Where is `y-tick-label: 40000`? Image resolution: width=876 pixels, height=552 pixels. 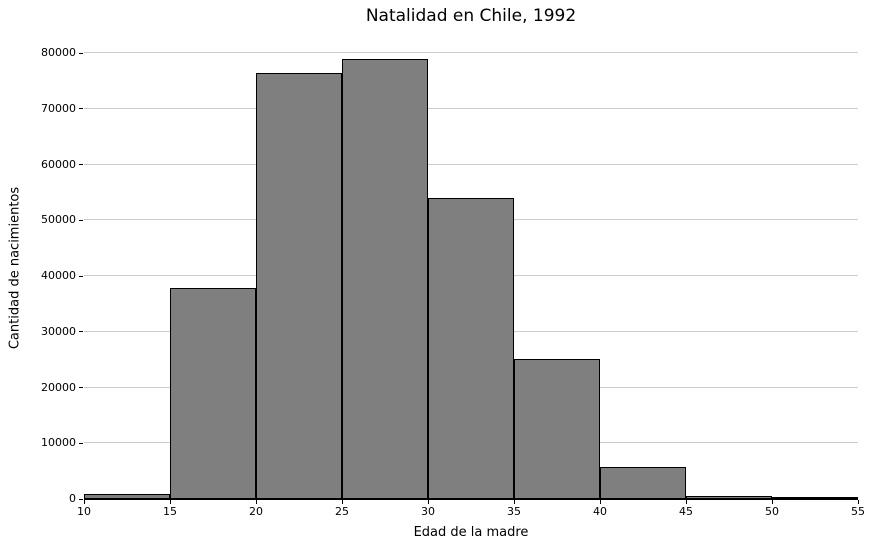 y-tick-label: 40000 is located at coordinates (58, 276).